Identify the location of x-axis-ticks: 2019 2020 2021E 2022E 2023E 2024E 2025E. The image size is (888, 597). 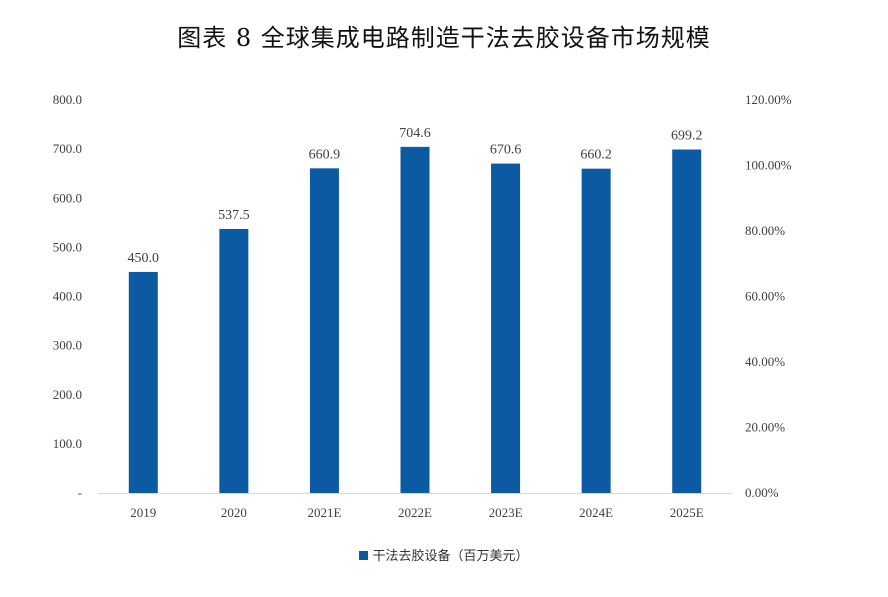
(416, 512).